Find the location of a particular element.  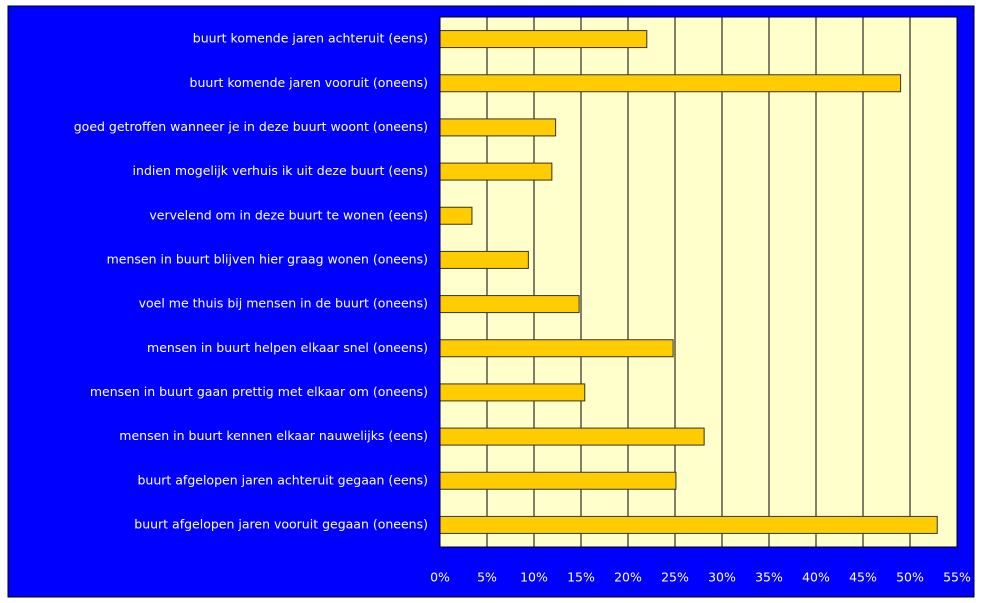

x-tick-label: 50% is located at coordinates (910, 577).